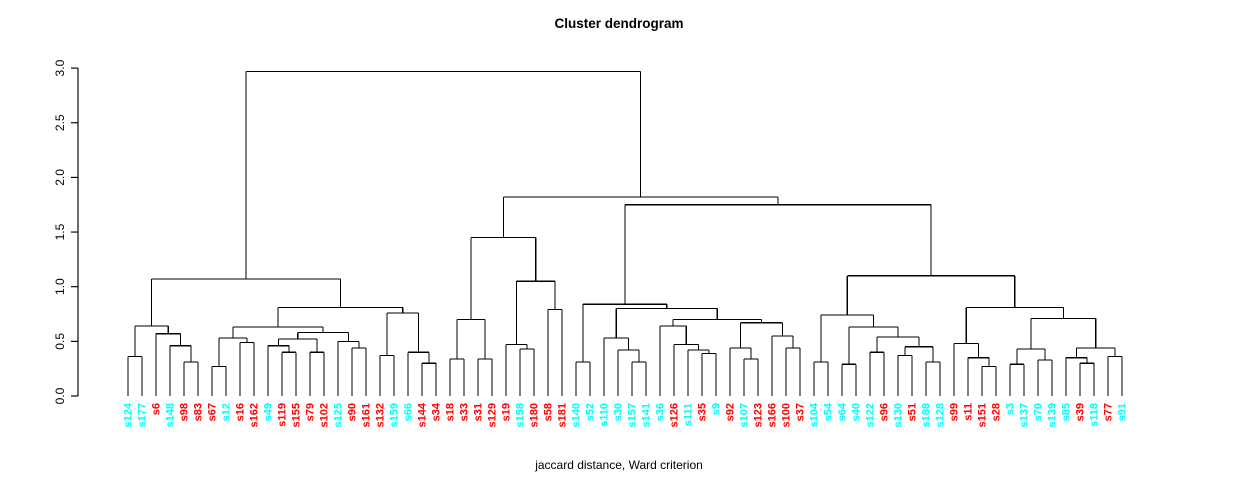 The height and width of the screenshot is (500, 1238). What do you see at coordinates (60, 122) in the screenshot?
I see `y-axis-tick-label: 2.5` at bounding box center [60, 122].